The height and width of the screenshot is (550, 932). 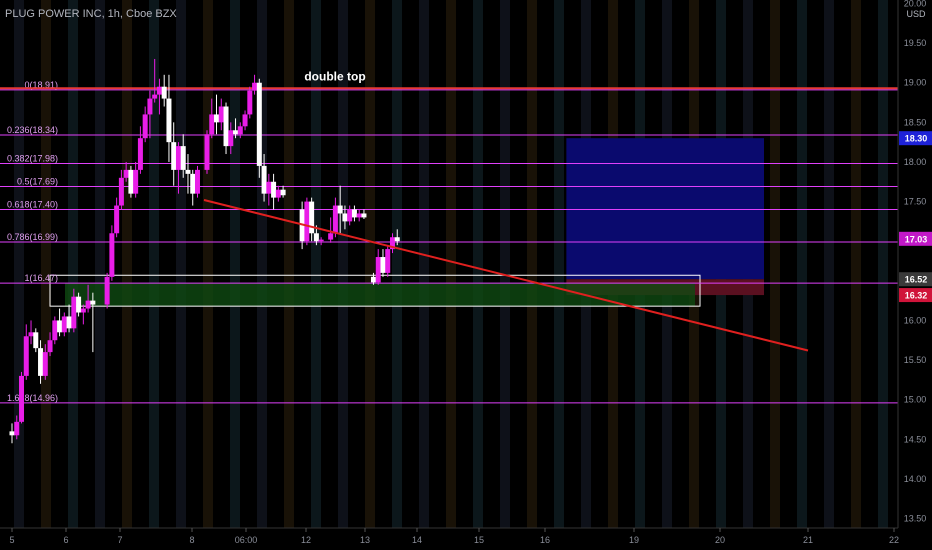 What do you see at coordinates (894, 540) in the screenshot?
I see `time-tick-label: 22` at bounding box center [894, 540].